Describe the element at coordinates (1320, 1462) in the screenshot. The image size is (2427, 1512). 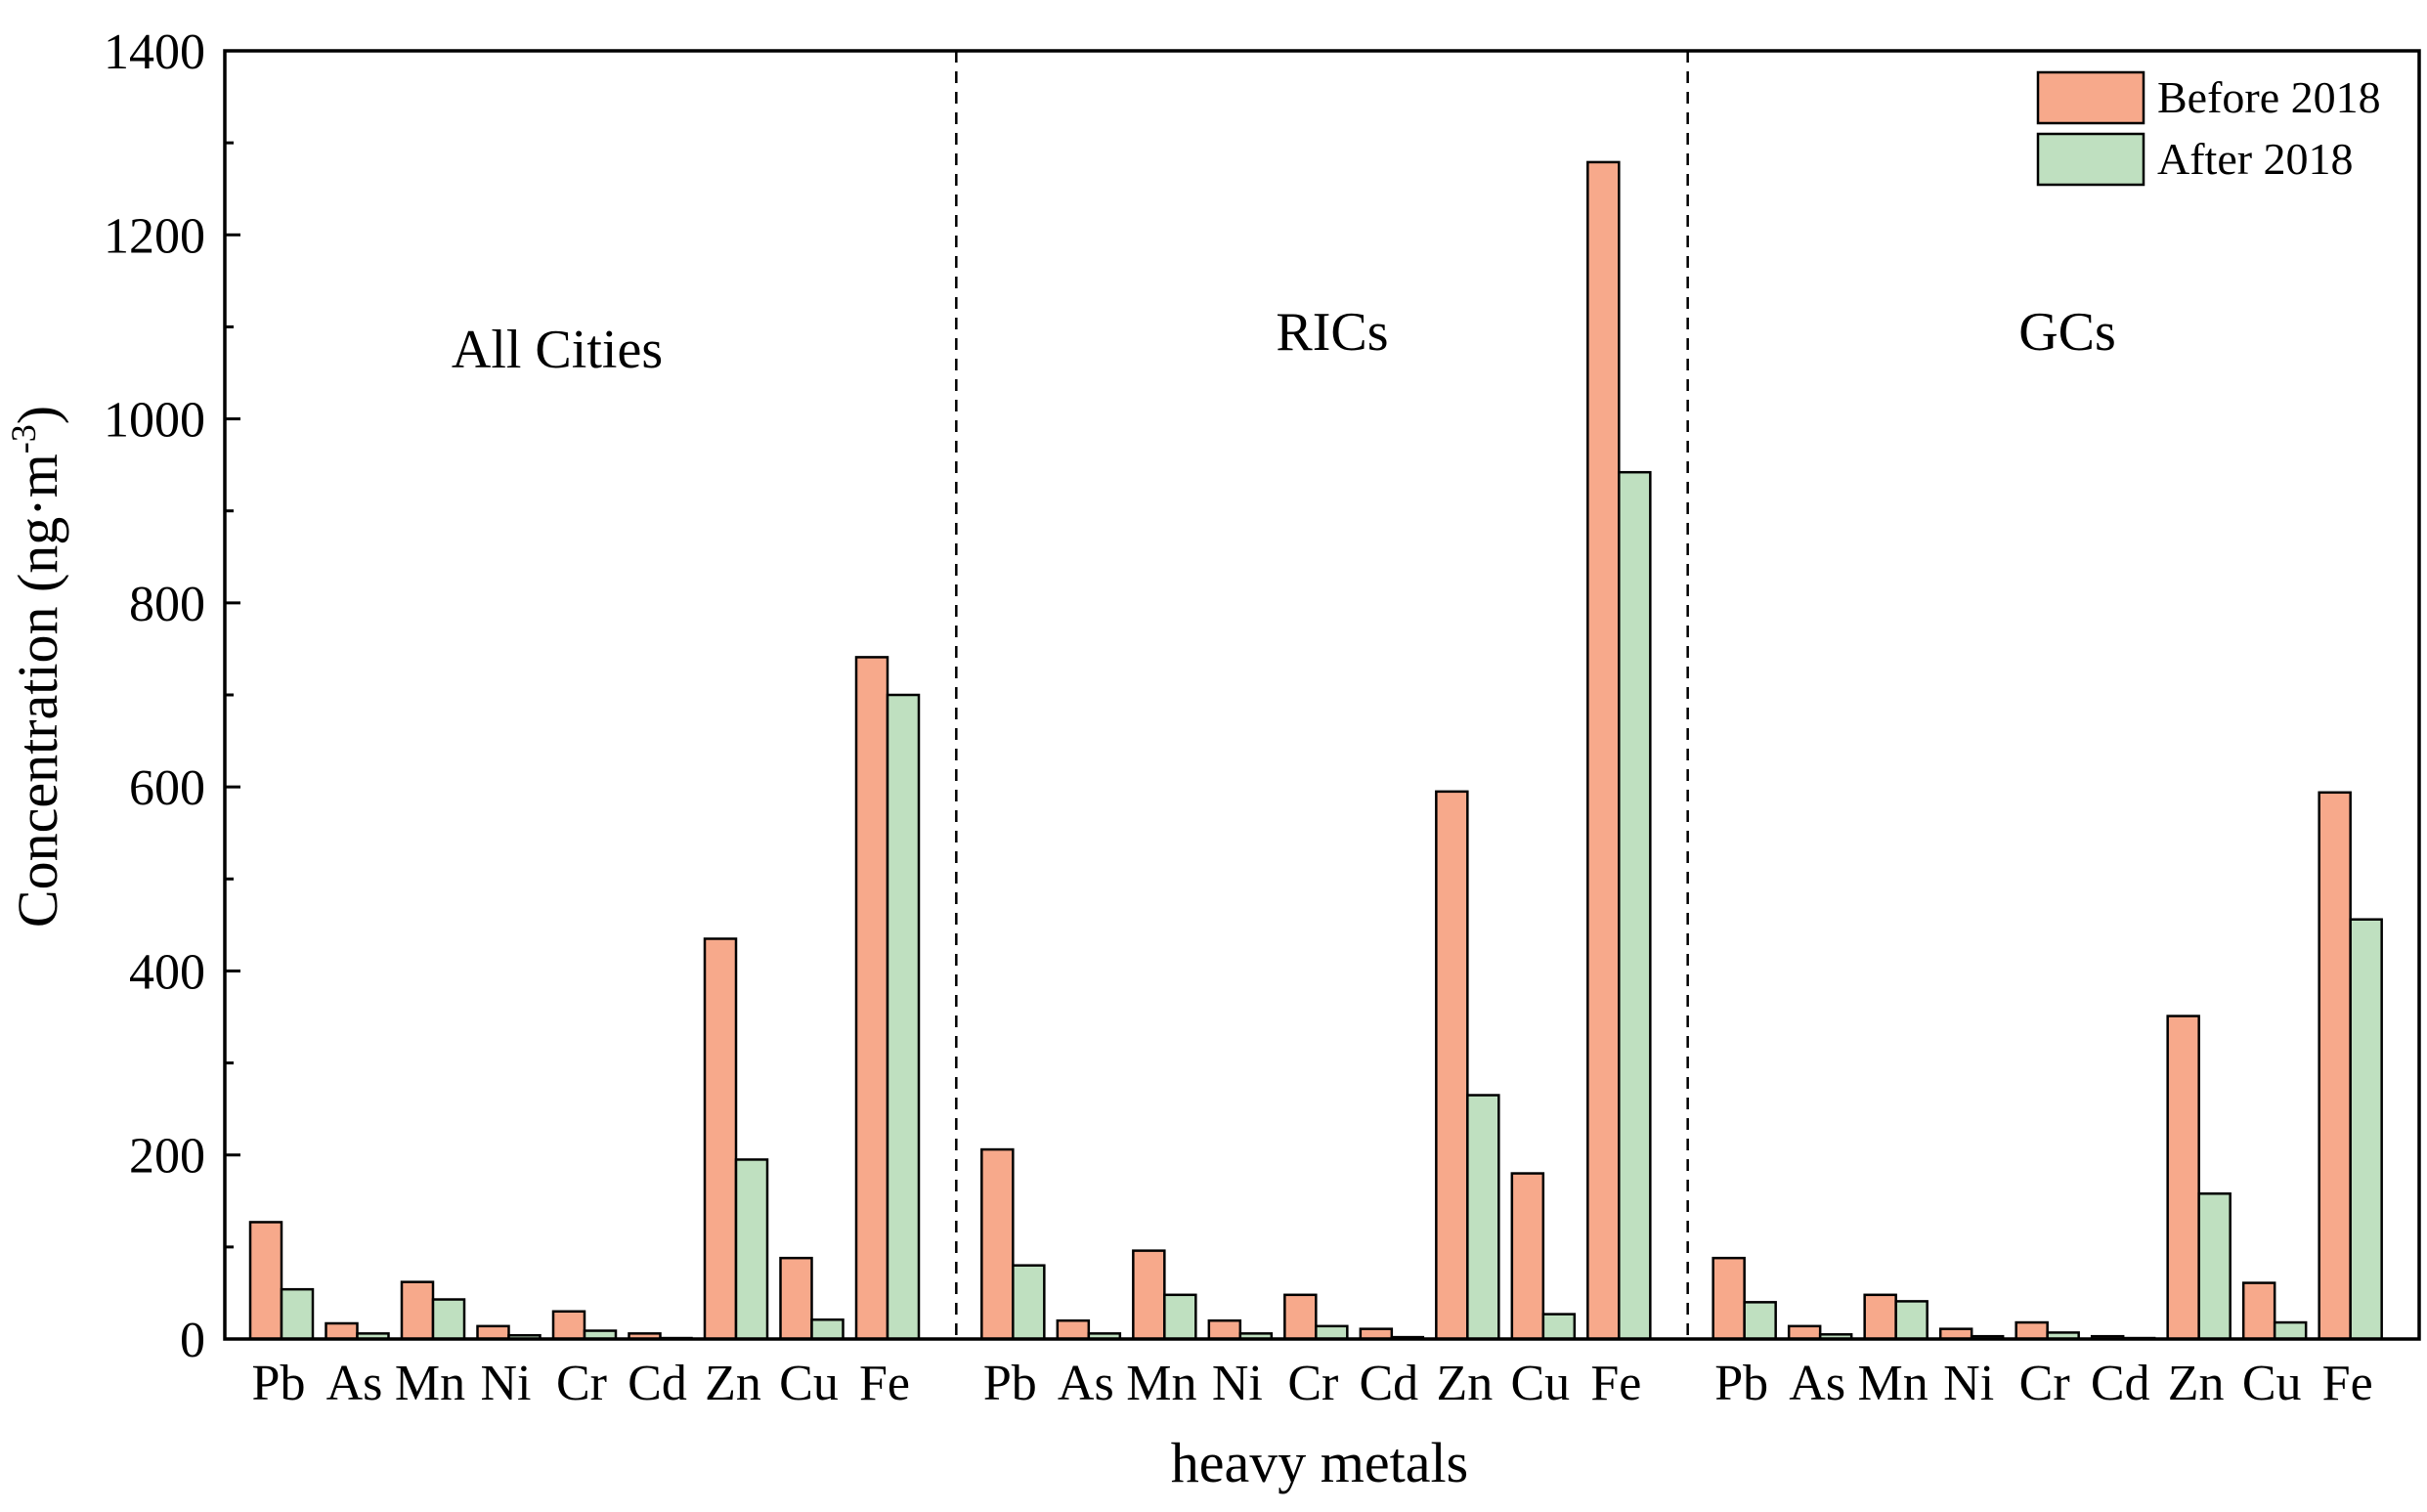
I see `x-axis-title: heavy metals` at that location.